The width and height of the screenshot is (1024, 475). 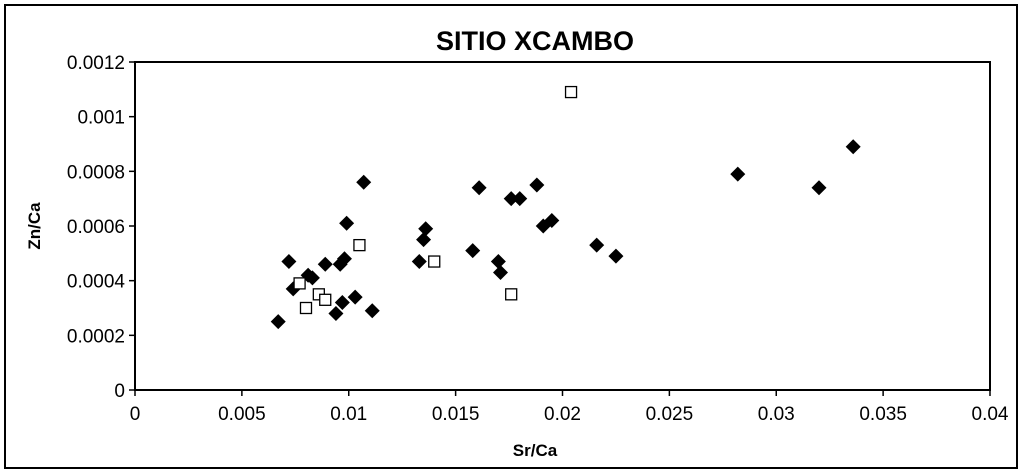 I want to click on x-tick-label: 0.02, so click(x=562, y=414).